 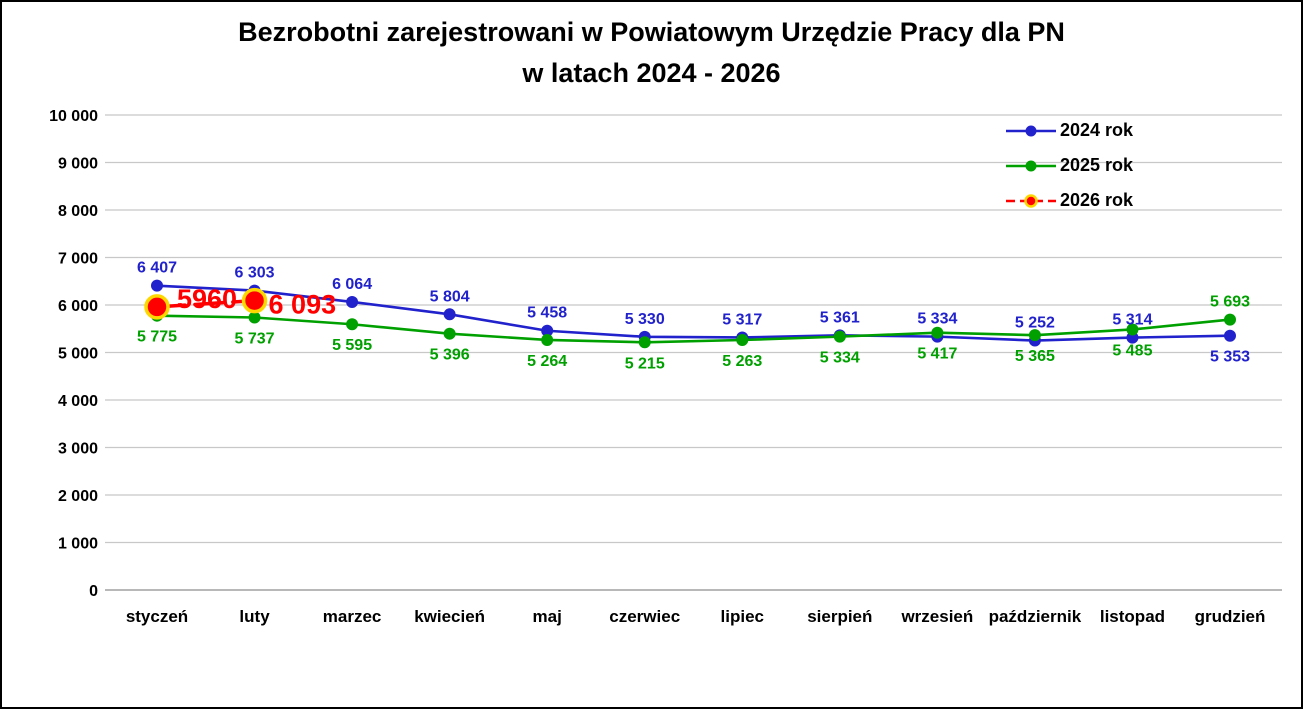 I want to click on y-tick-label: 4 000, so click(x=78, y=401).